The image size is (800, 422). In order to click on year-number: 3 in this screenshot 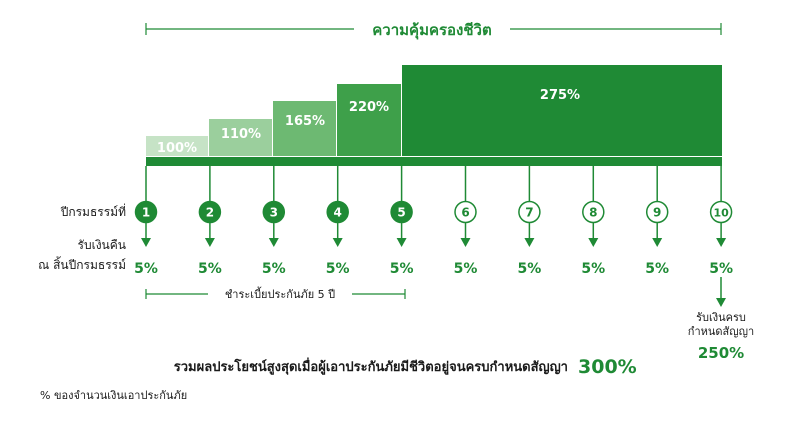, I will do `click(274, 213)`.